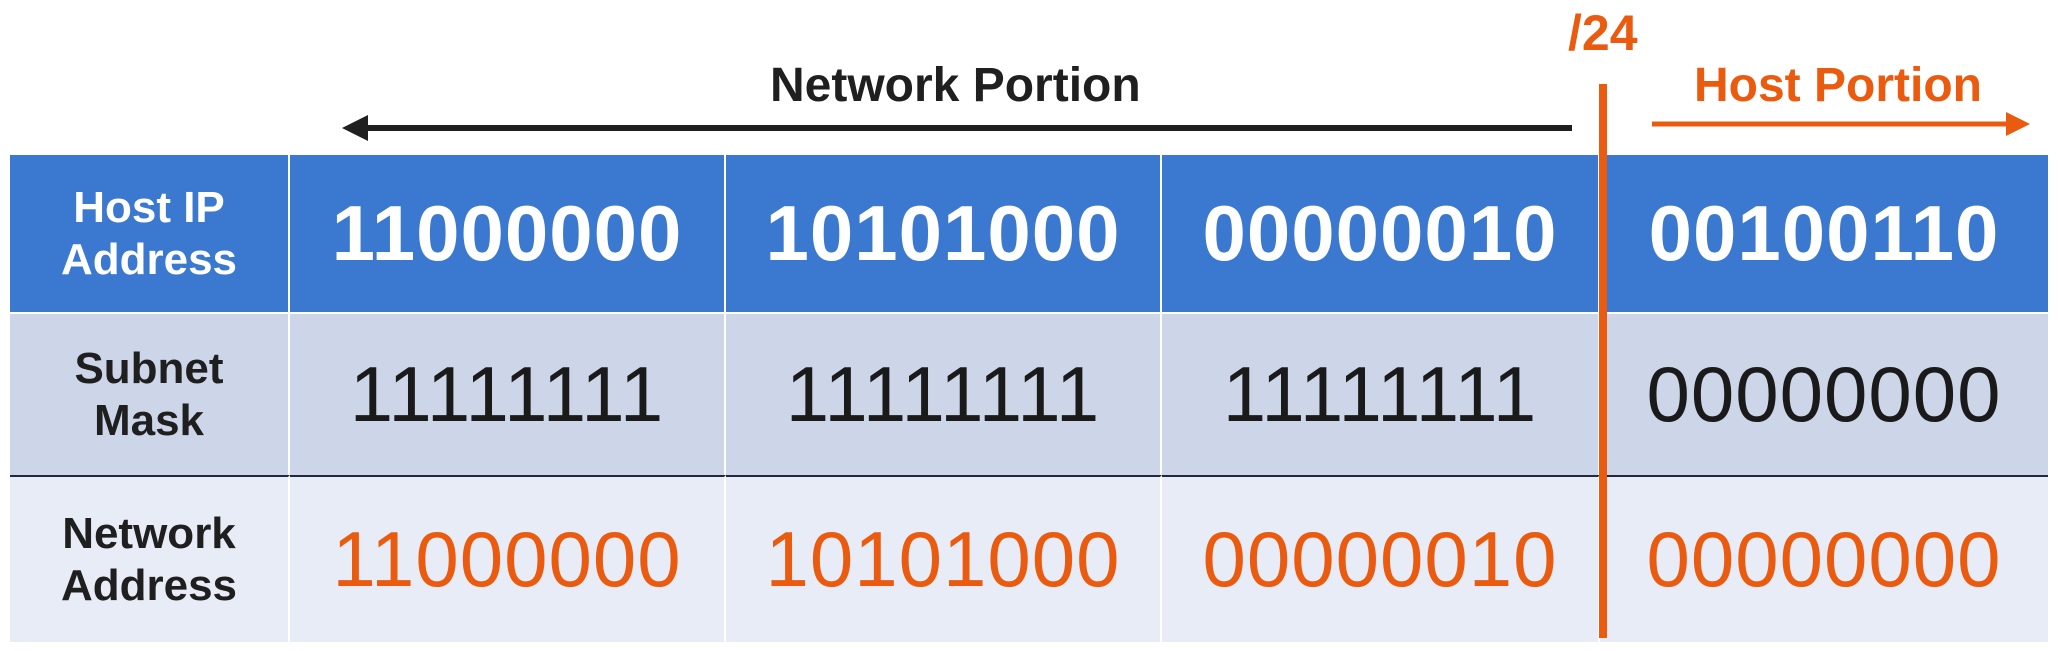  Describe the element at coordinates (150, 558) in the screenshot. I see `row-header-network-address: Network Address` at that location.